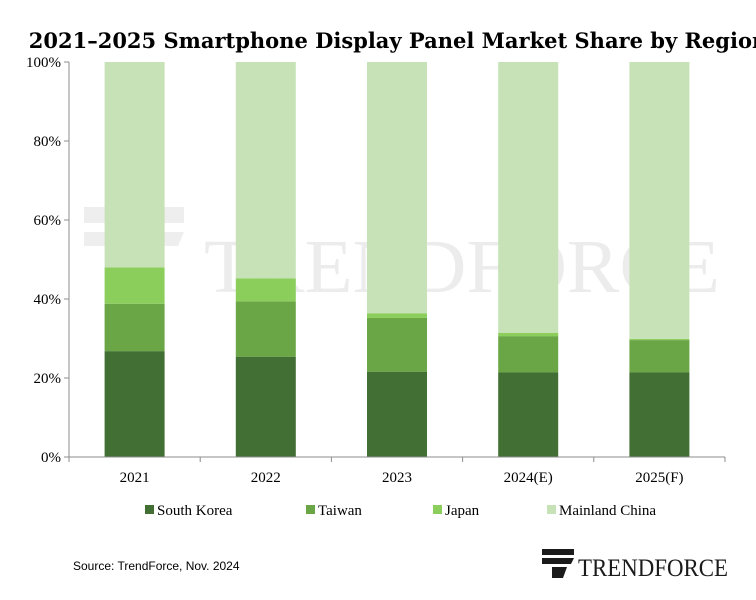 This screenshot has width=756, height=600. I want to click on bar-mainland-china-2021, so click(134, 165).